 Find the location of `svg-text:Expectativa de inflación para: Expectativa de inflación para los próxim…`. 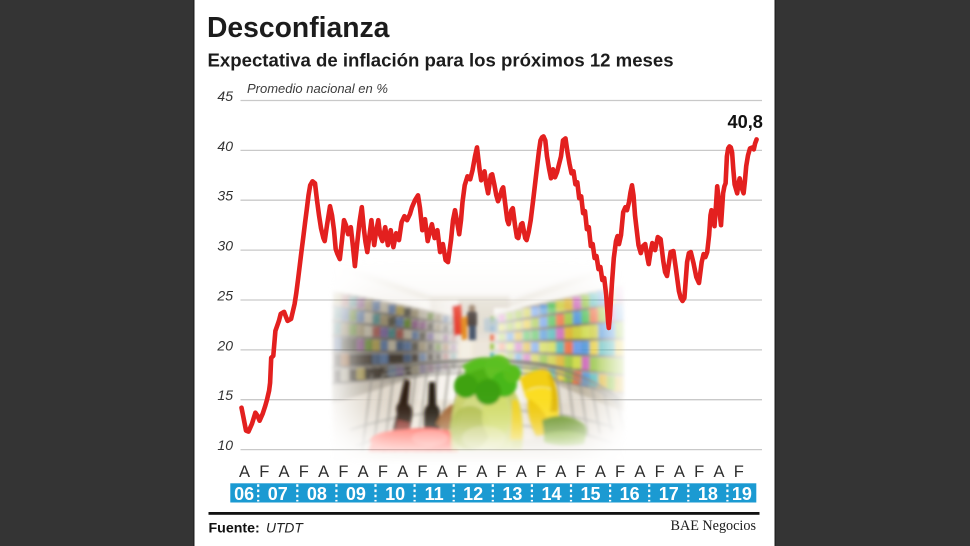

svg-text:Expectativa de inflación para: Expectativa de inflación para los próxim… is located at coordinates (441, 60).